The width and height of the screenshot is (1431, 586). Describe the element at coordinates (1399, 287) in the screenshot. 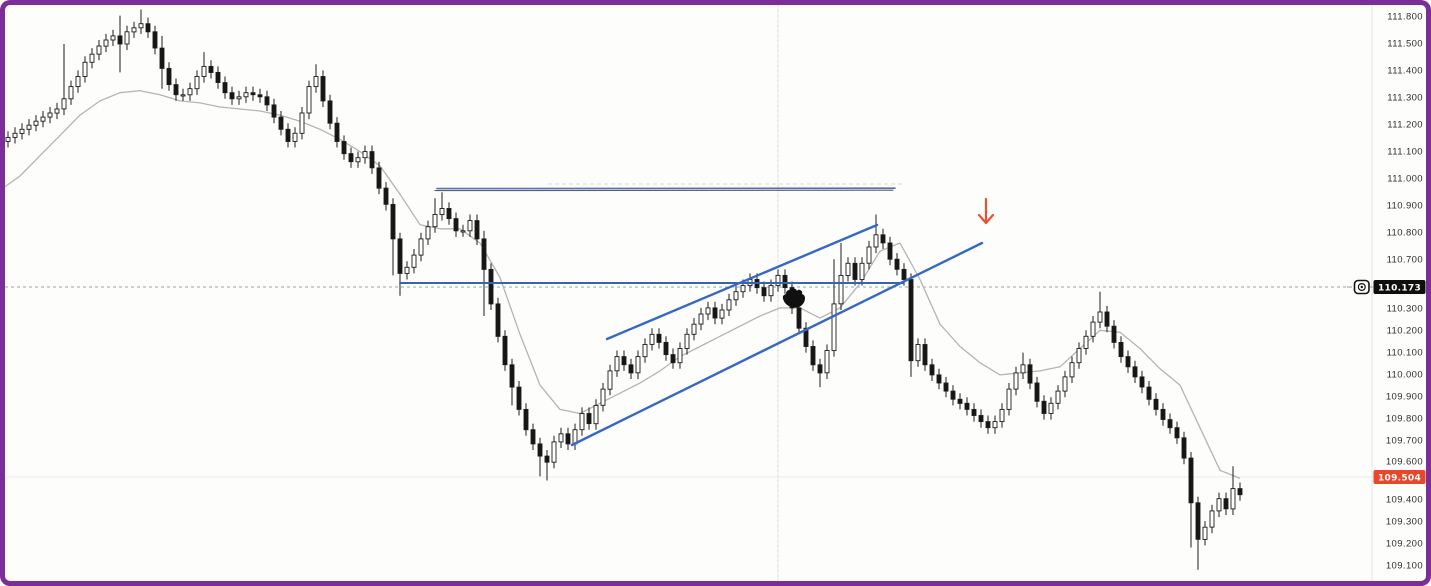

I see `current-price-badge` at that location.